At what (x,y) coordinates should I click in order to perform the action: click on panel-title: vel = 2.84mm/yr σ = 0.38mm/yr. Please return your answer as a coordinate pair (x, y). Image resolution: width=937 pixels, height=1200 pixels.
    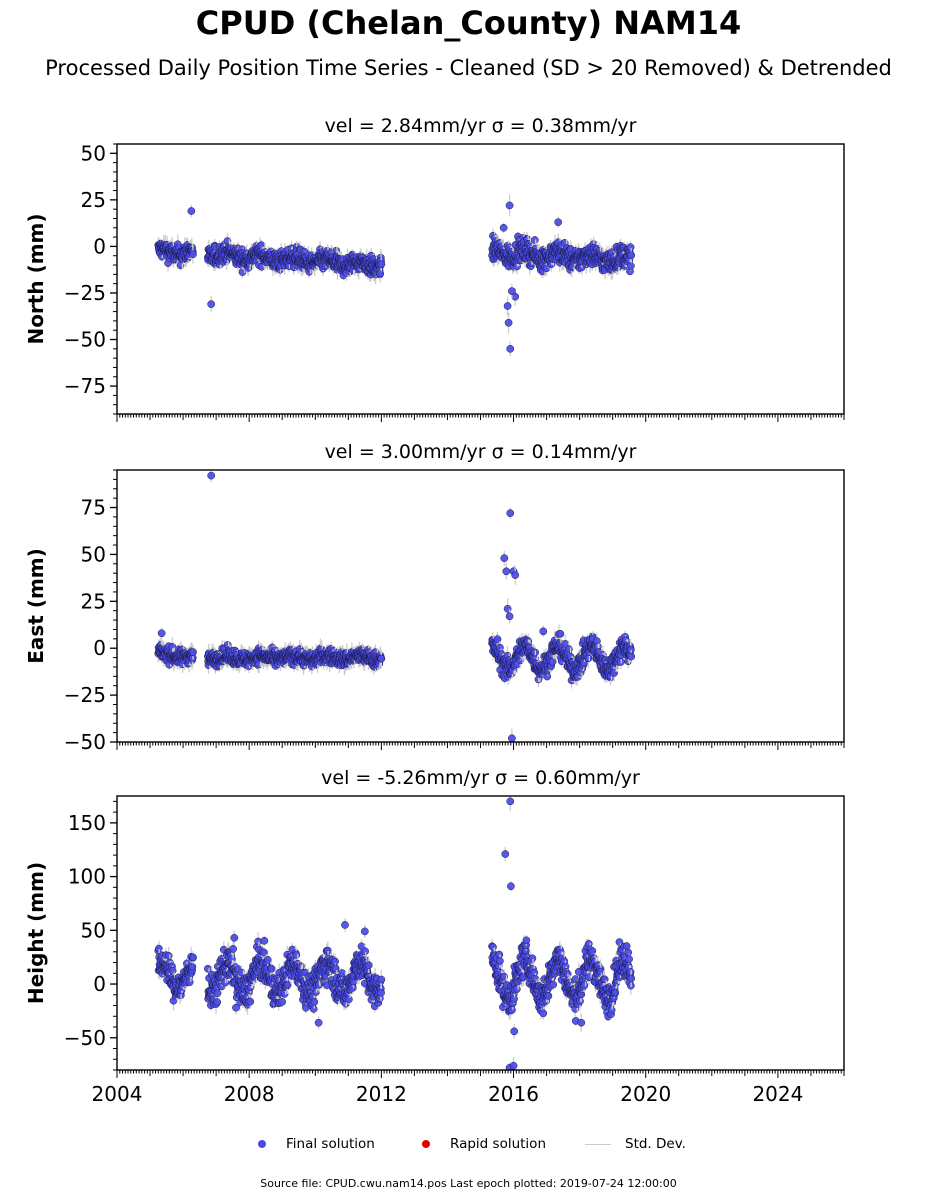
    Looking at the image, I should click on (481, 126).